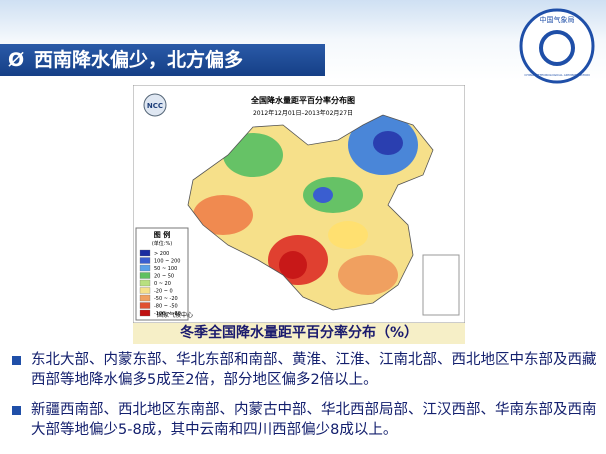 The height and width of the screenshot is (454, 606). What do you see at coordinates (556, 75) in the screenshot?
I see `logo-english: CHINA METEOROLOGICAL ADMINISTRATION` at bounding box center [556, 75].